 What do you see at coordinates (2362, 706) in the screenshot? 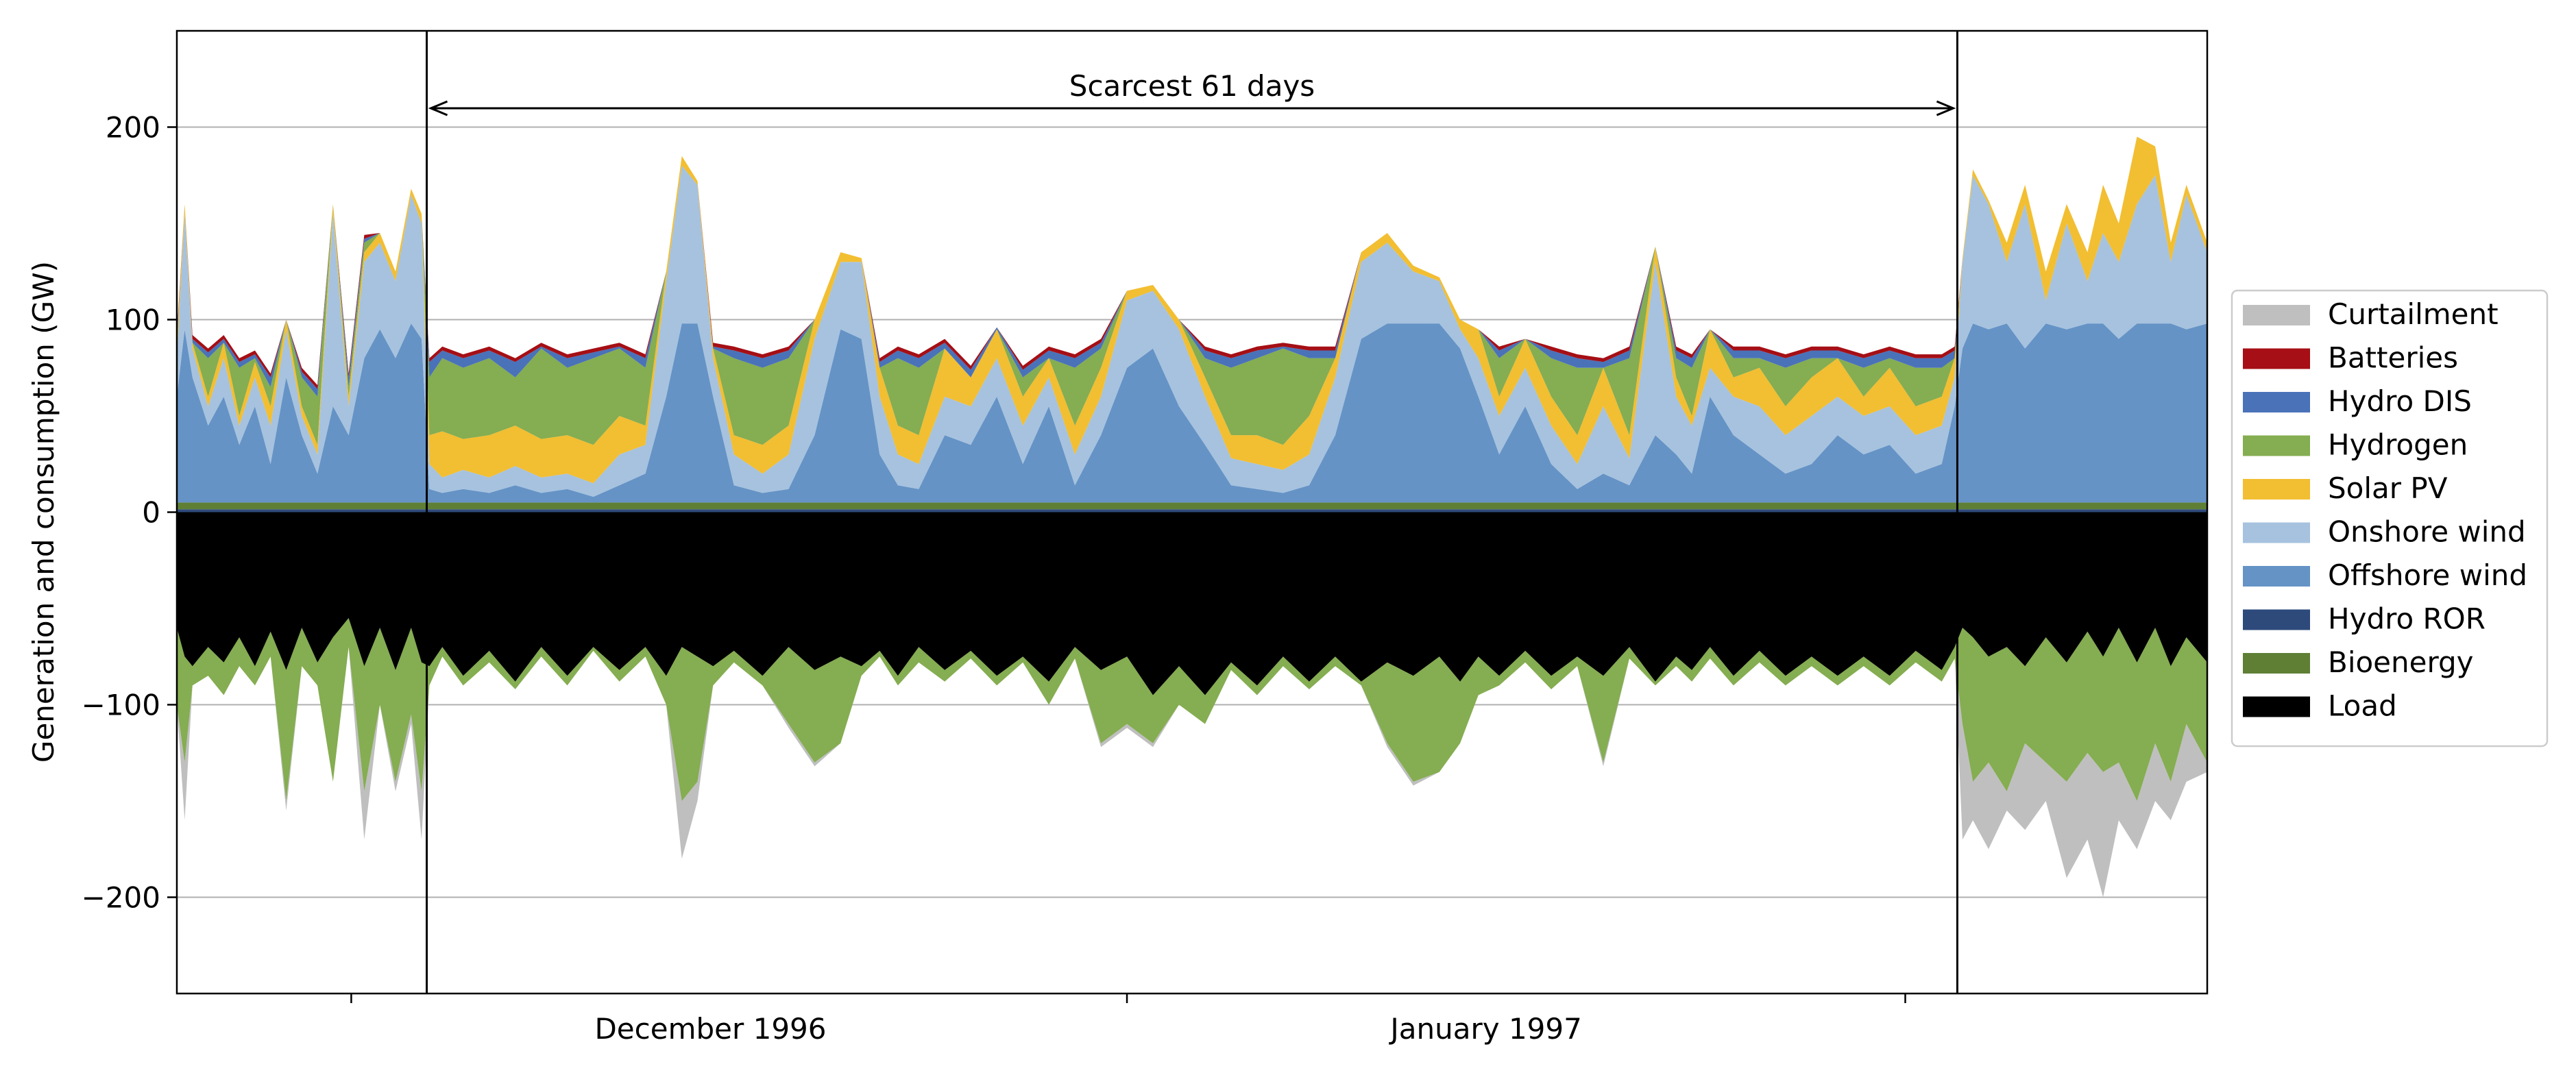
I see `legend-label: Load` at bounding box center [2362, 706].